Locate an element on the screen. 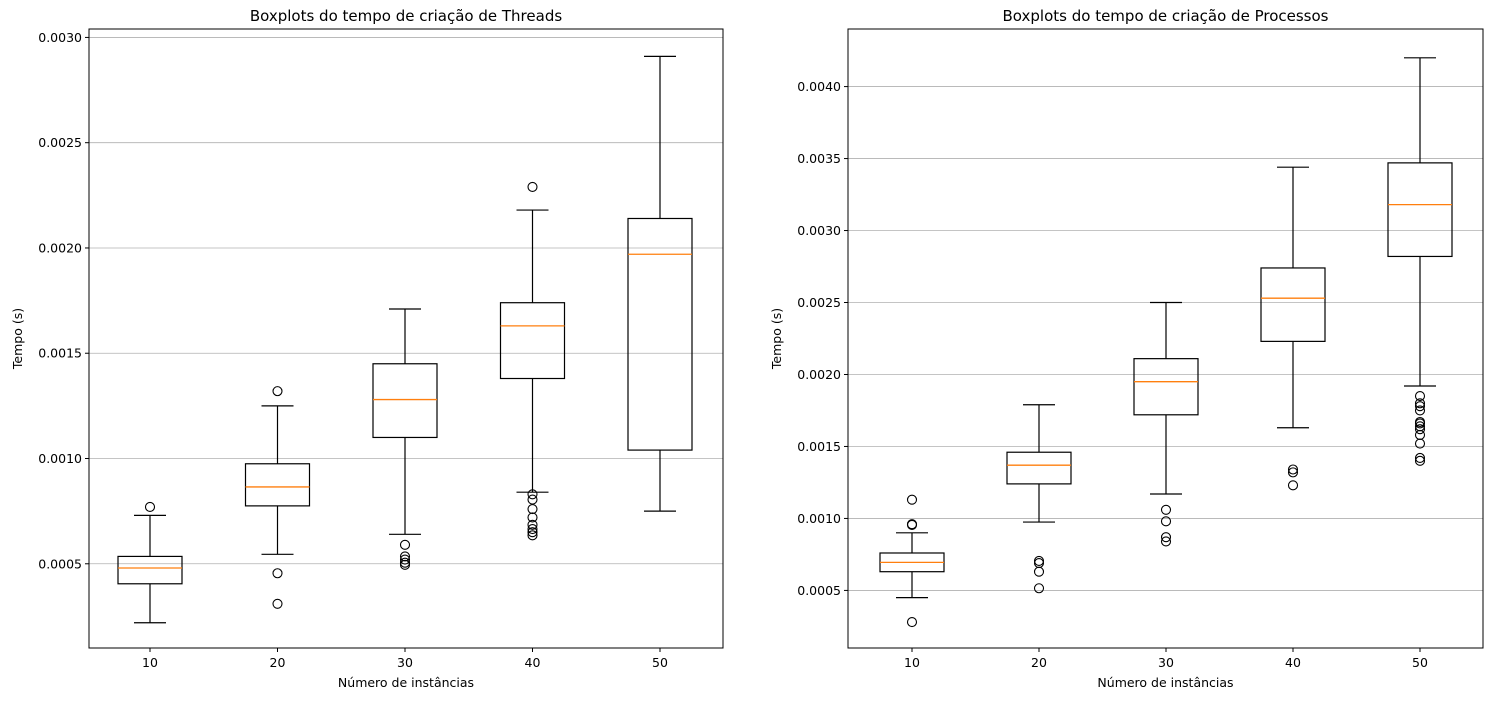  y-tick-label: 0.0035 is located at coordinates (819, 158).